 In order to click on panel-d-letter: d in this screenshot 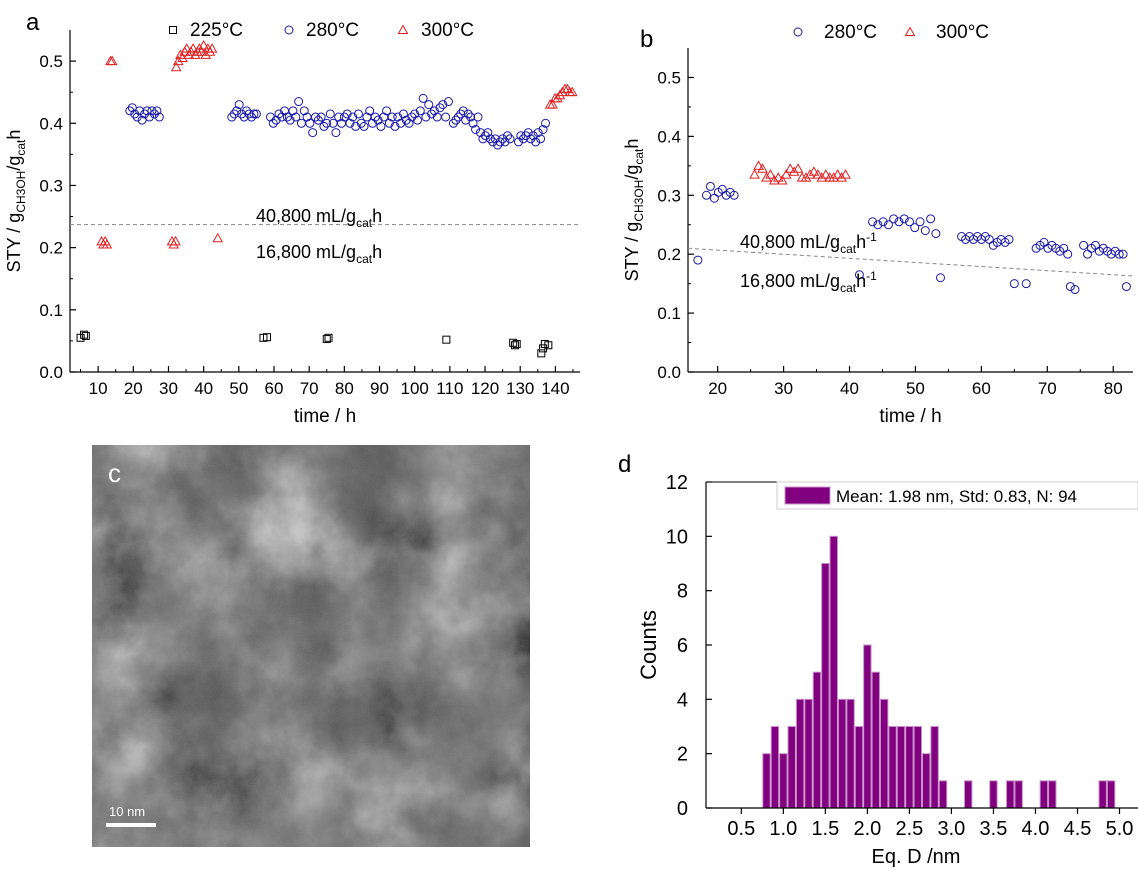, I will do `click(624, 464)`.